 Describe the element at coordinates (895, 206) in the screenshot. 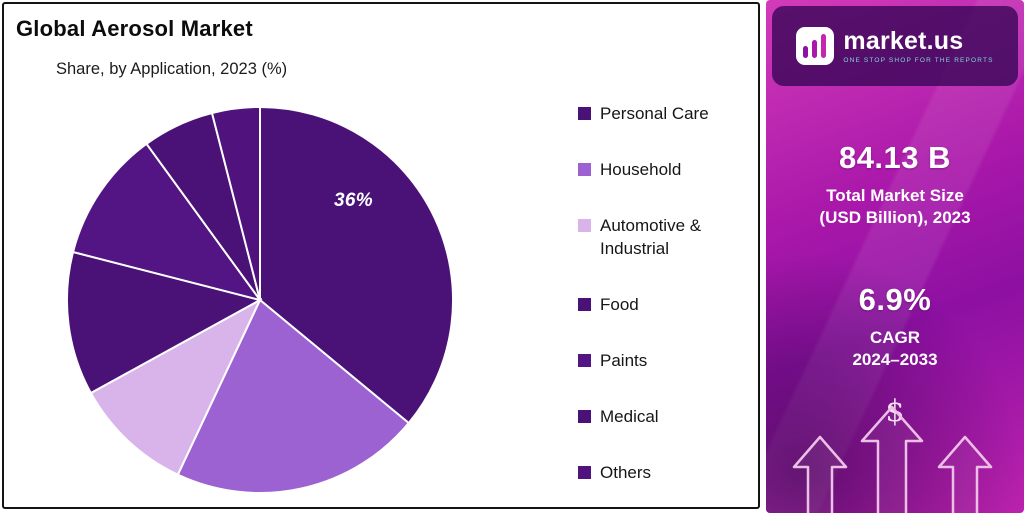

I see `market-size-label: Total Market Size (USD Billion), 2023` at that location.